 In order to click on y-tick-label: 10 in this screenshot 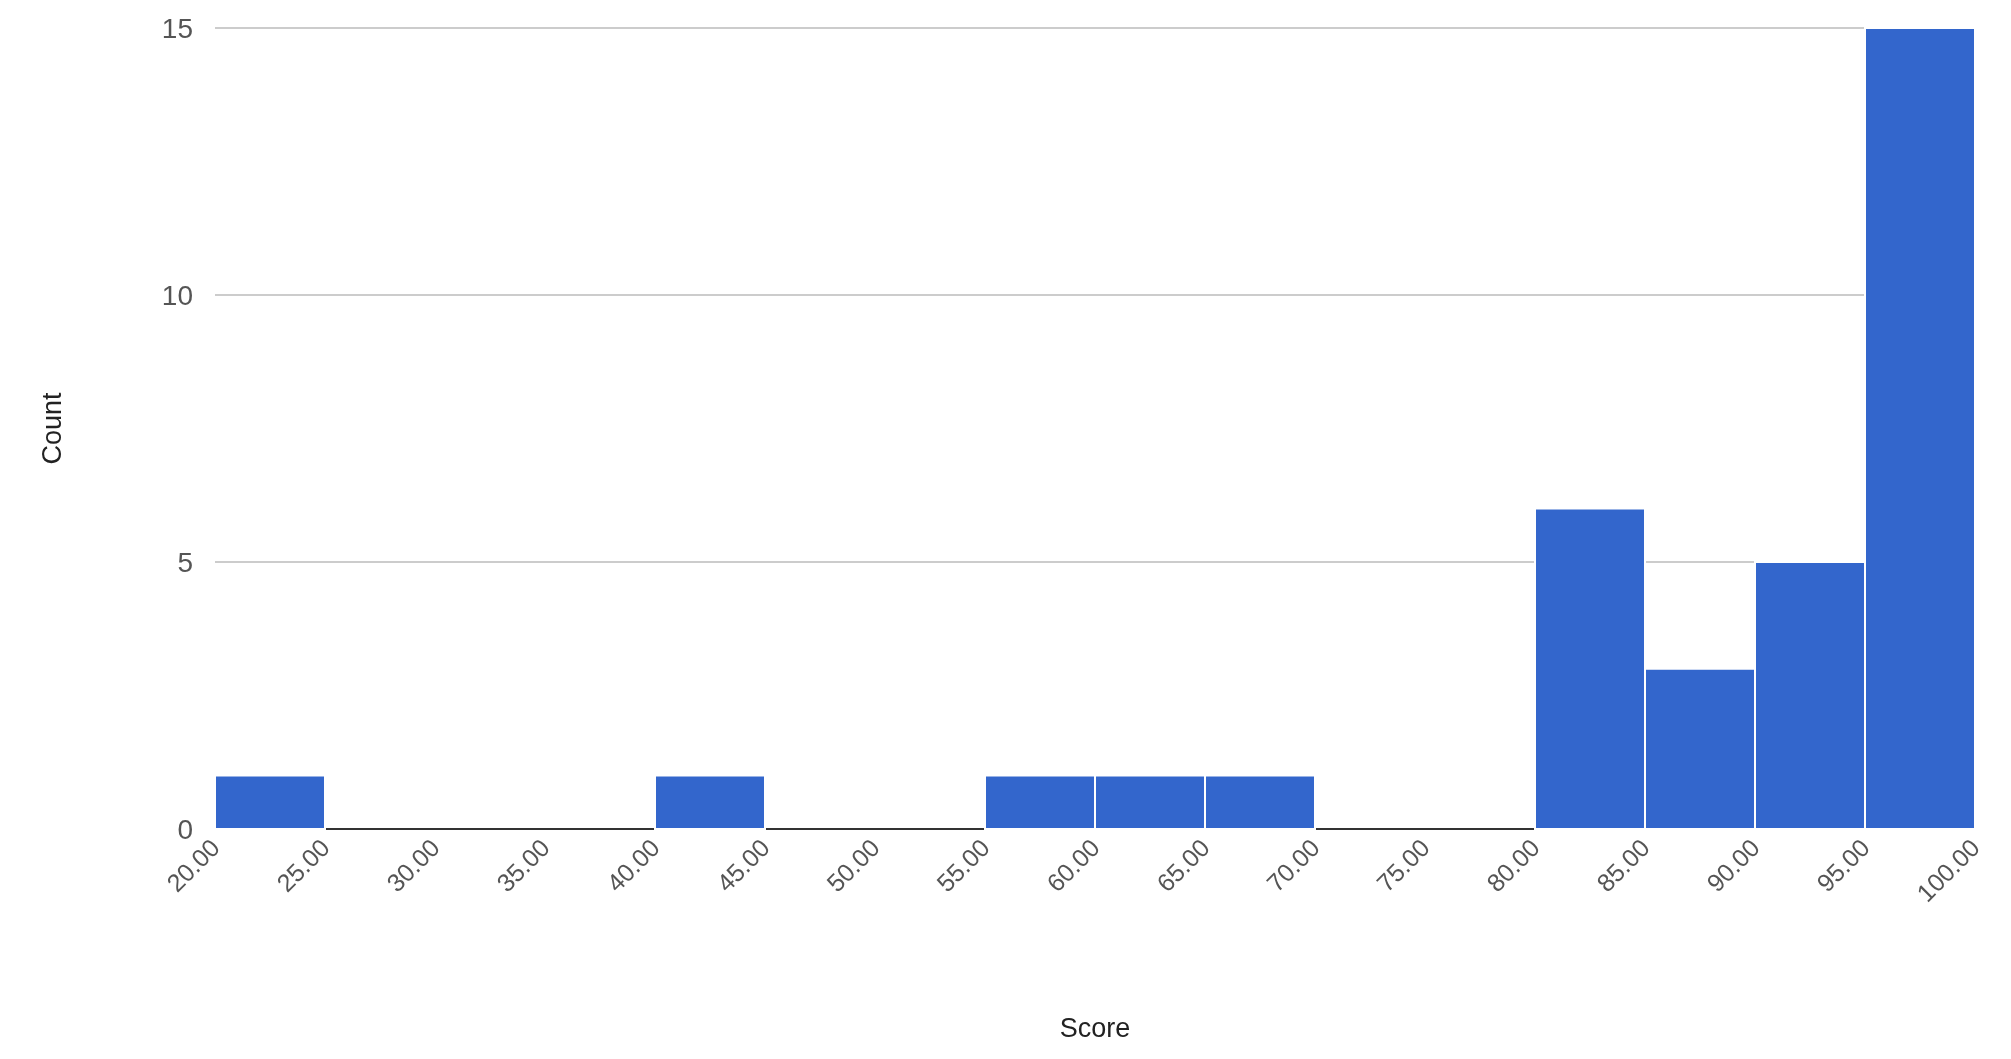, I will do `click(177, 295)`.